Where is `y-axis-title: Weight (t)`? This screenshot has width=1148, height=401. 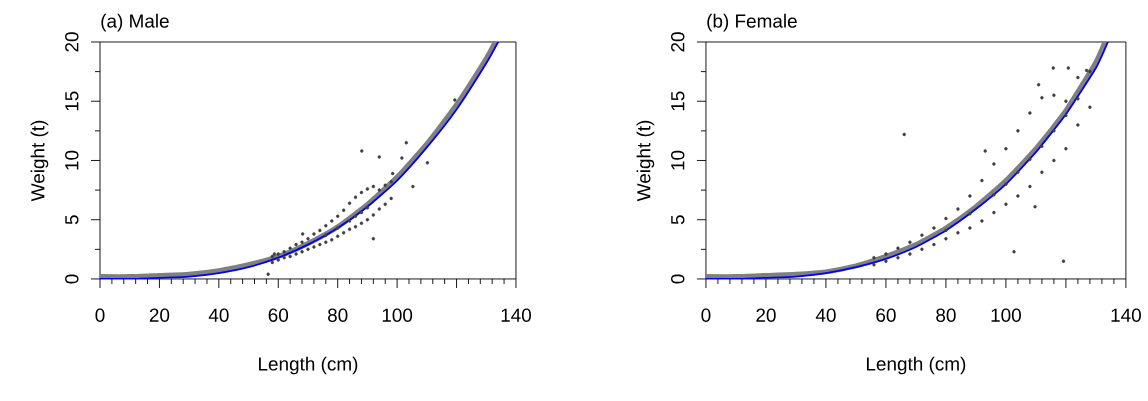 y-axis-title: Weight (t) is located at coordinates (39, 161).